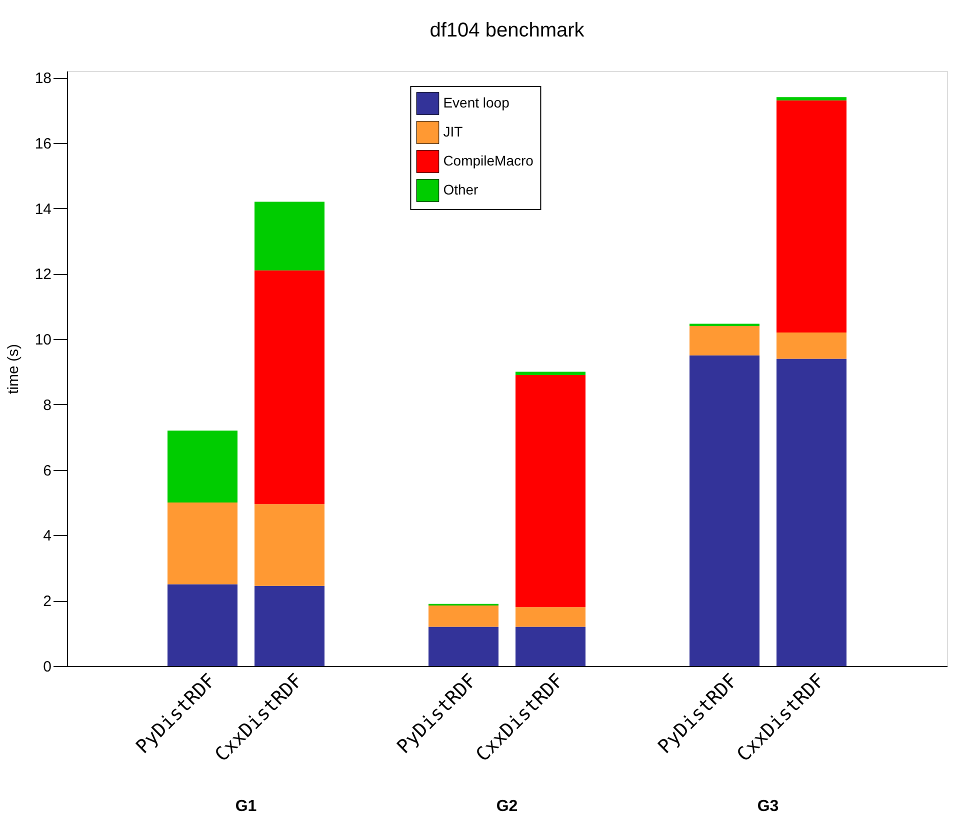  Describe the element at coordinates (488, 160) in the screenshot. I see `legend-label: CompileMacro` at that location.